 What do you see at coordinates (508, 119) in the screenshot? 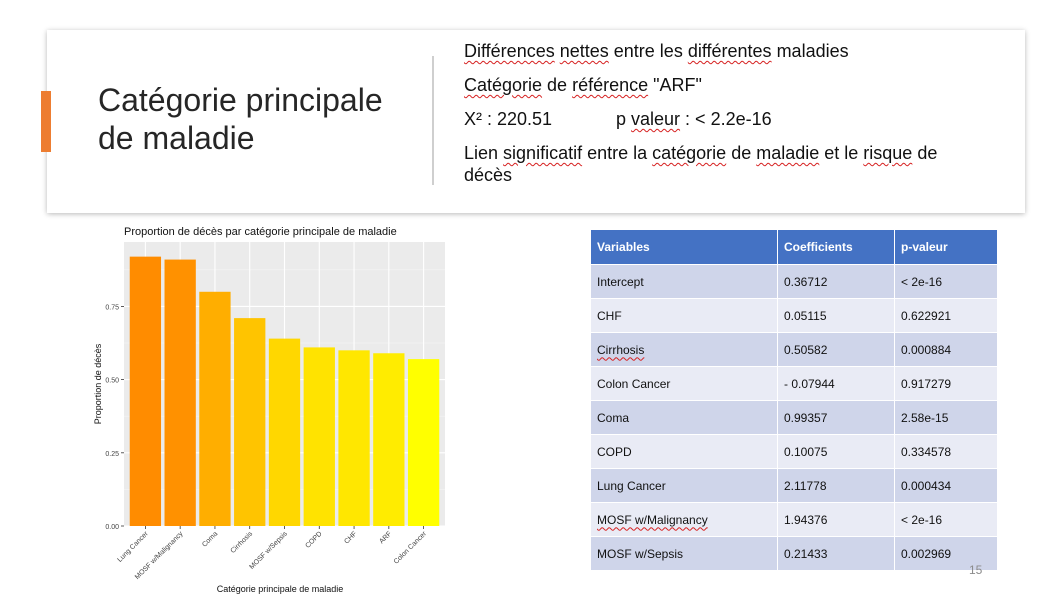
I see `chi-square-value: X² : 220.51` at bounding box center [508, 119].